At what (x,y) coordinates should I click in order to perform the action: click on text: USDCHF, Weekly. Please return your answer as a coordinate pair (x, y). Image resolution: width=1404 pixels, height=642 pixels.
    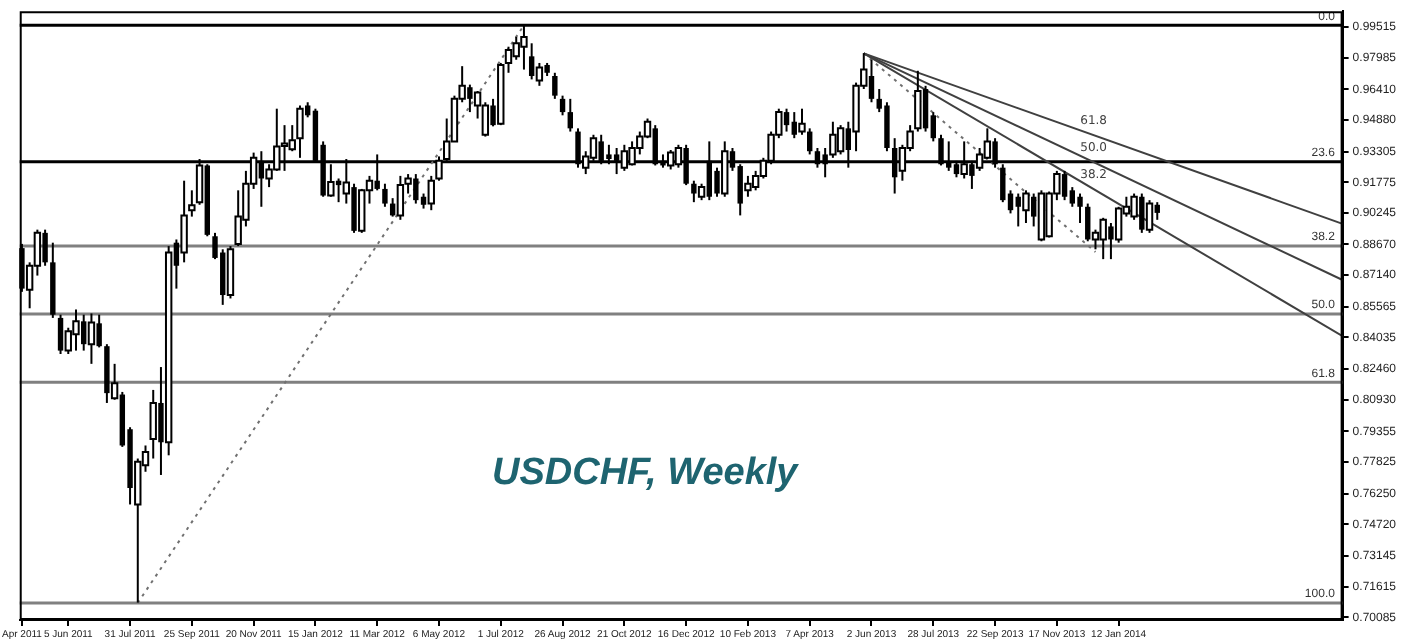
    Looking at the image, I should click on (645, 474).